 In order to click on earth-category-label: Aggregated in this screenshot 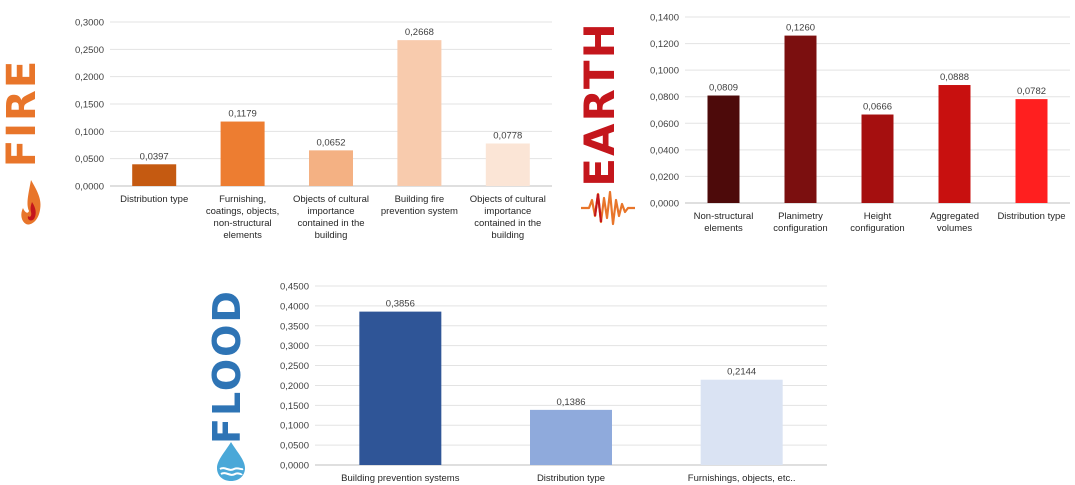, I will do `click(954, 216)`.